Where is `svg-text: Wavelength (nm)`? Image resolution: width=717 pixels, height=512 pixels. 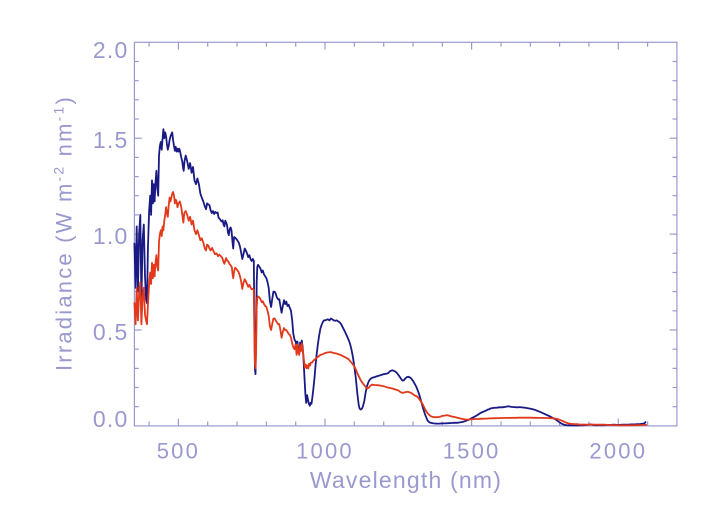 svg-text: Wavelength (nm) is located at coordinates (406, 480).